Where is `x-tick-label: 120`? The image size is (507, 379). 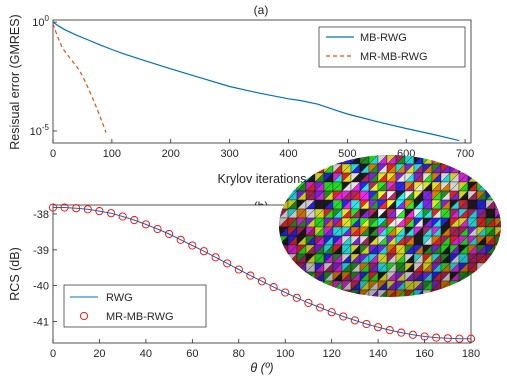 x-tick-label: 120 is located at coordinates (331, 354).